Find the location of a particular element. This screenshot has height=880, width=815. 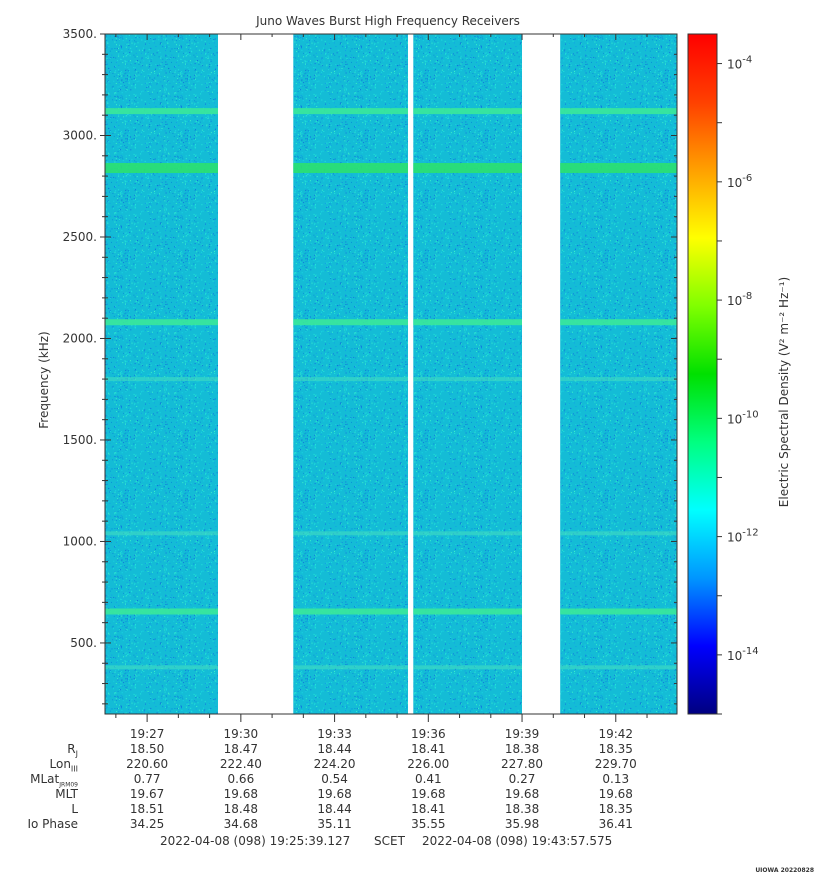

ephemeris-label: MLatJRM09 is located at coordinates (54, 780).